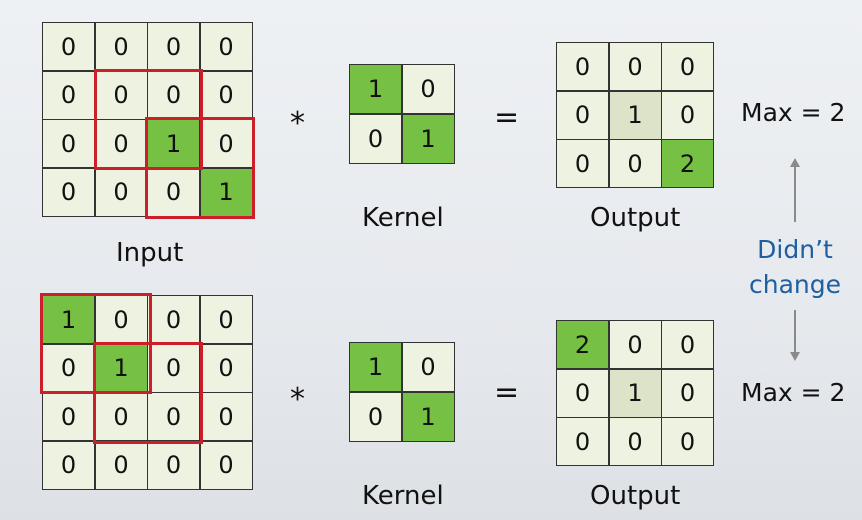 Image resolution: width=862 pixels, height=520 pixels. I want to click on top-output-cell: 2, so click(687, 163).